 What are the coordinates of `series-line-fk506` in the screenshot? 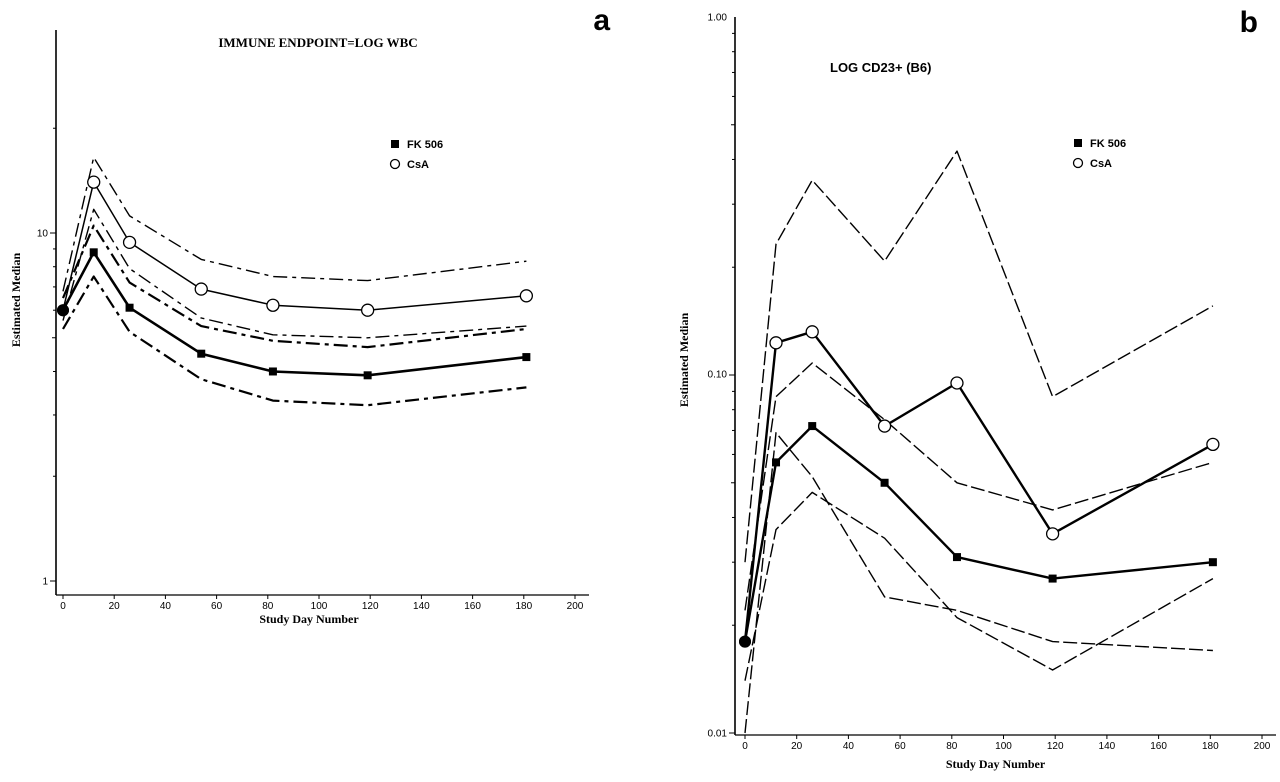 It's located at (978, 533).